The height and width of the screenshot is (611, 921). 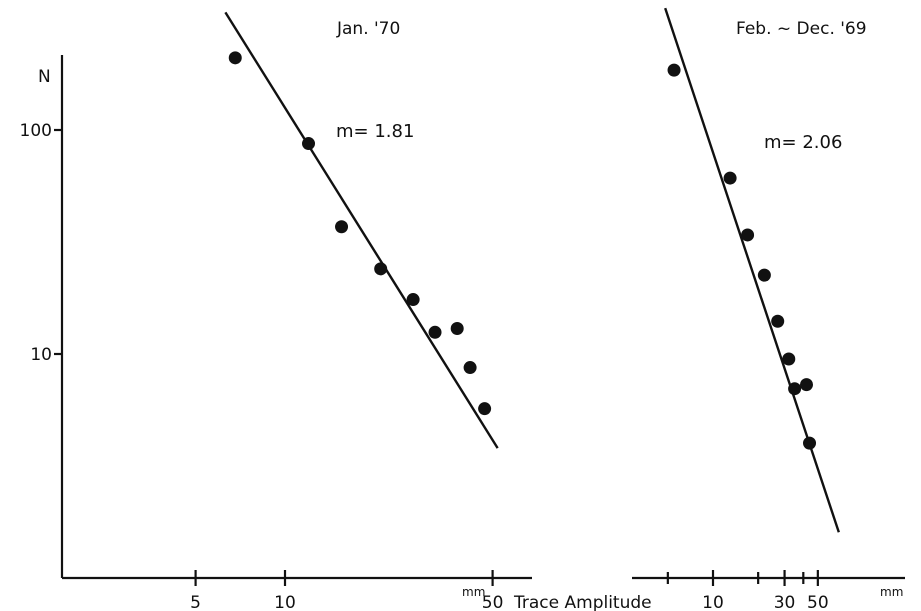 What do you see at coordinates (41, 243) in the screenshot?
I see `left-y-ticks: 10 100` at bounding box center [41, 243].